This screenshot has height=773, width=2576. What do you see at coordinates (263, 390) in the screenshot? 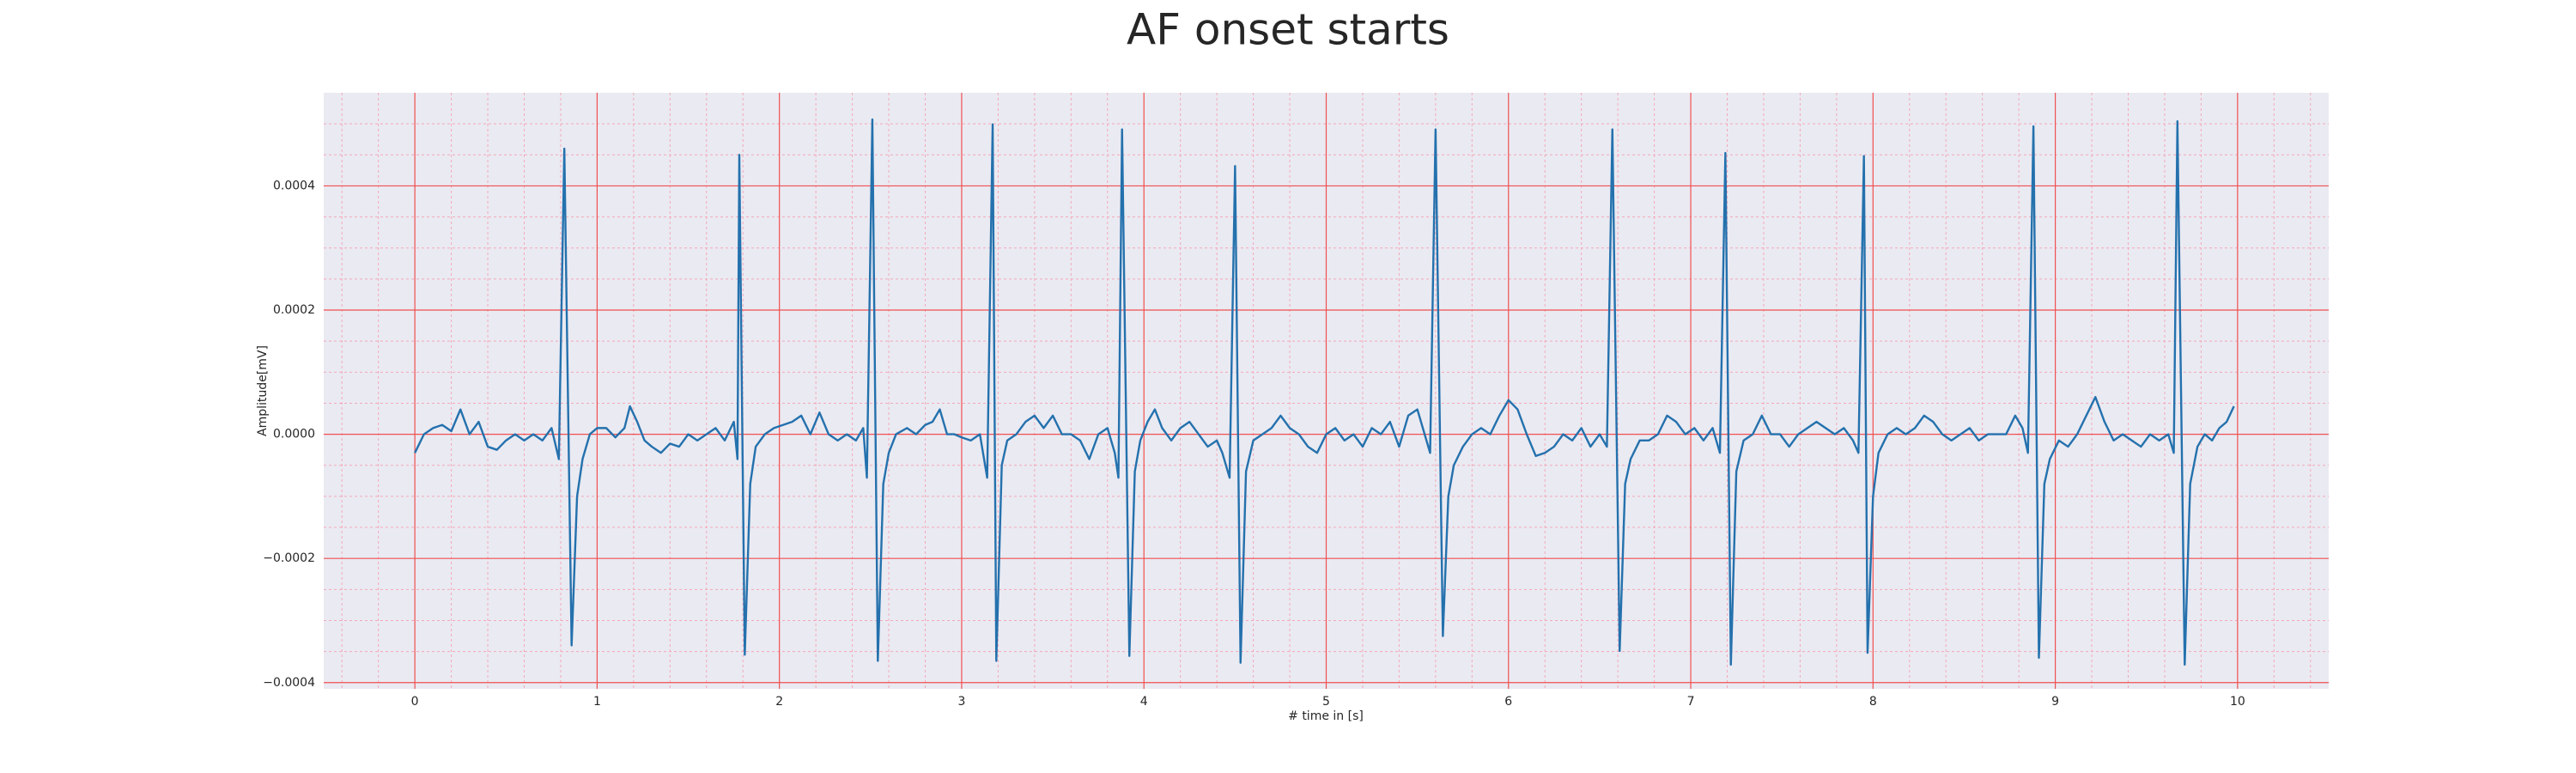
I see `y-axis-label: Amplitude[mV]` at bounding box center [263, 390].